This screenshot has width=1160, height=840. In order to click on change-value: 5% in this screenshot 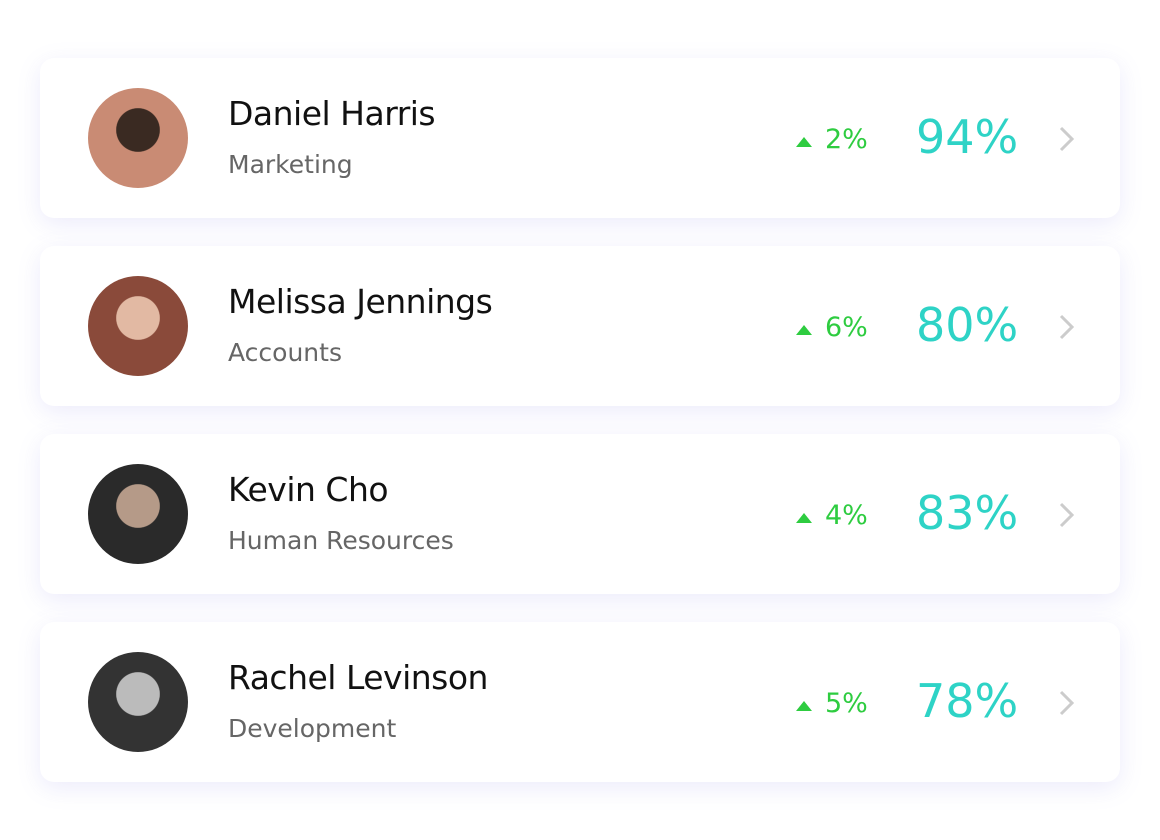, I will do `click(846, 703)`.